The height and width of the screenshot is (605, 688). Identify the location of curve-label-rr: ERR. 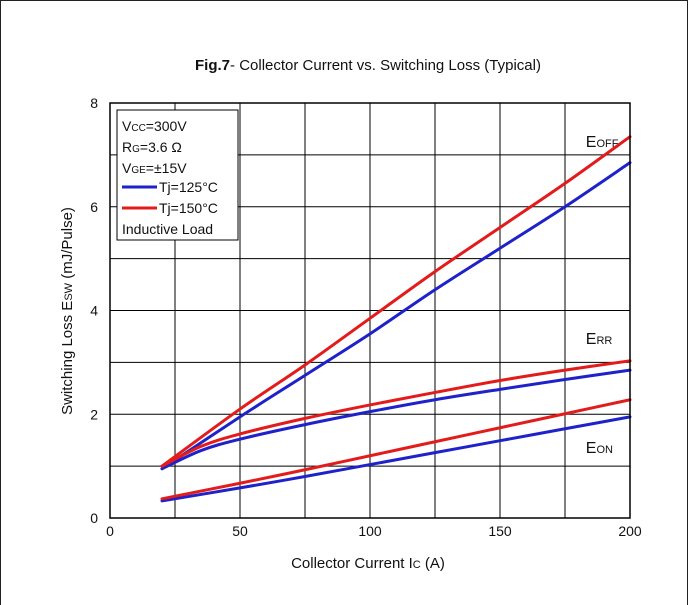
(599, 339).